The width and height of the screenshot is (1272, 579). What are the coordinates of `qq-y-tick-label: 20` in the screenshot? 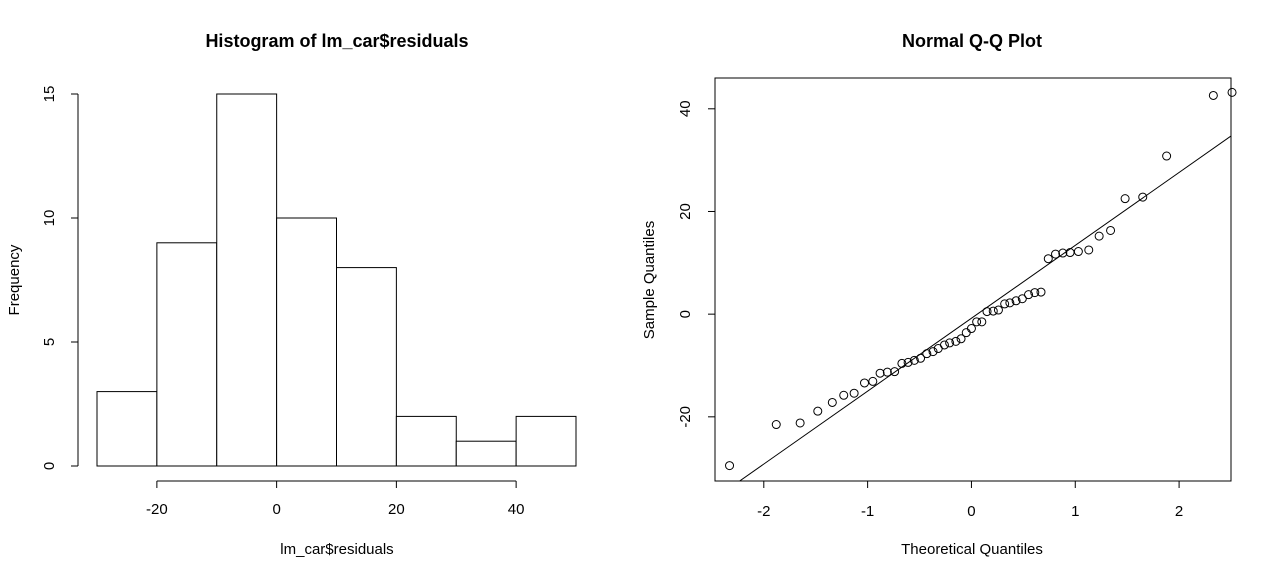 It's located at (685, 211).